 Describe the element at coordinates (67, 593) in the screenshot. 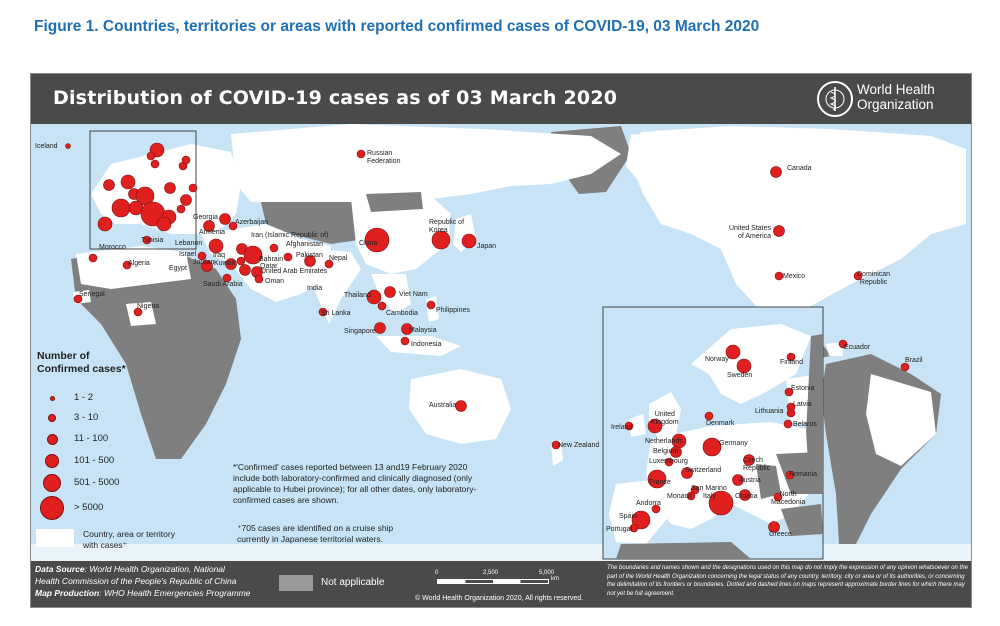

I see `map-production-label: Map Production` at that location.